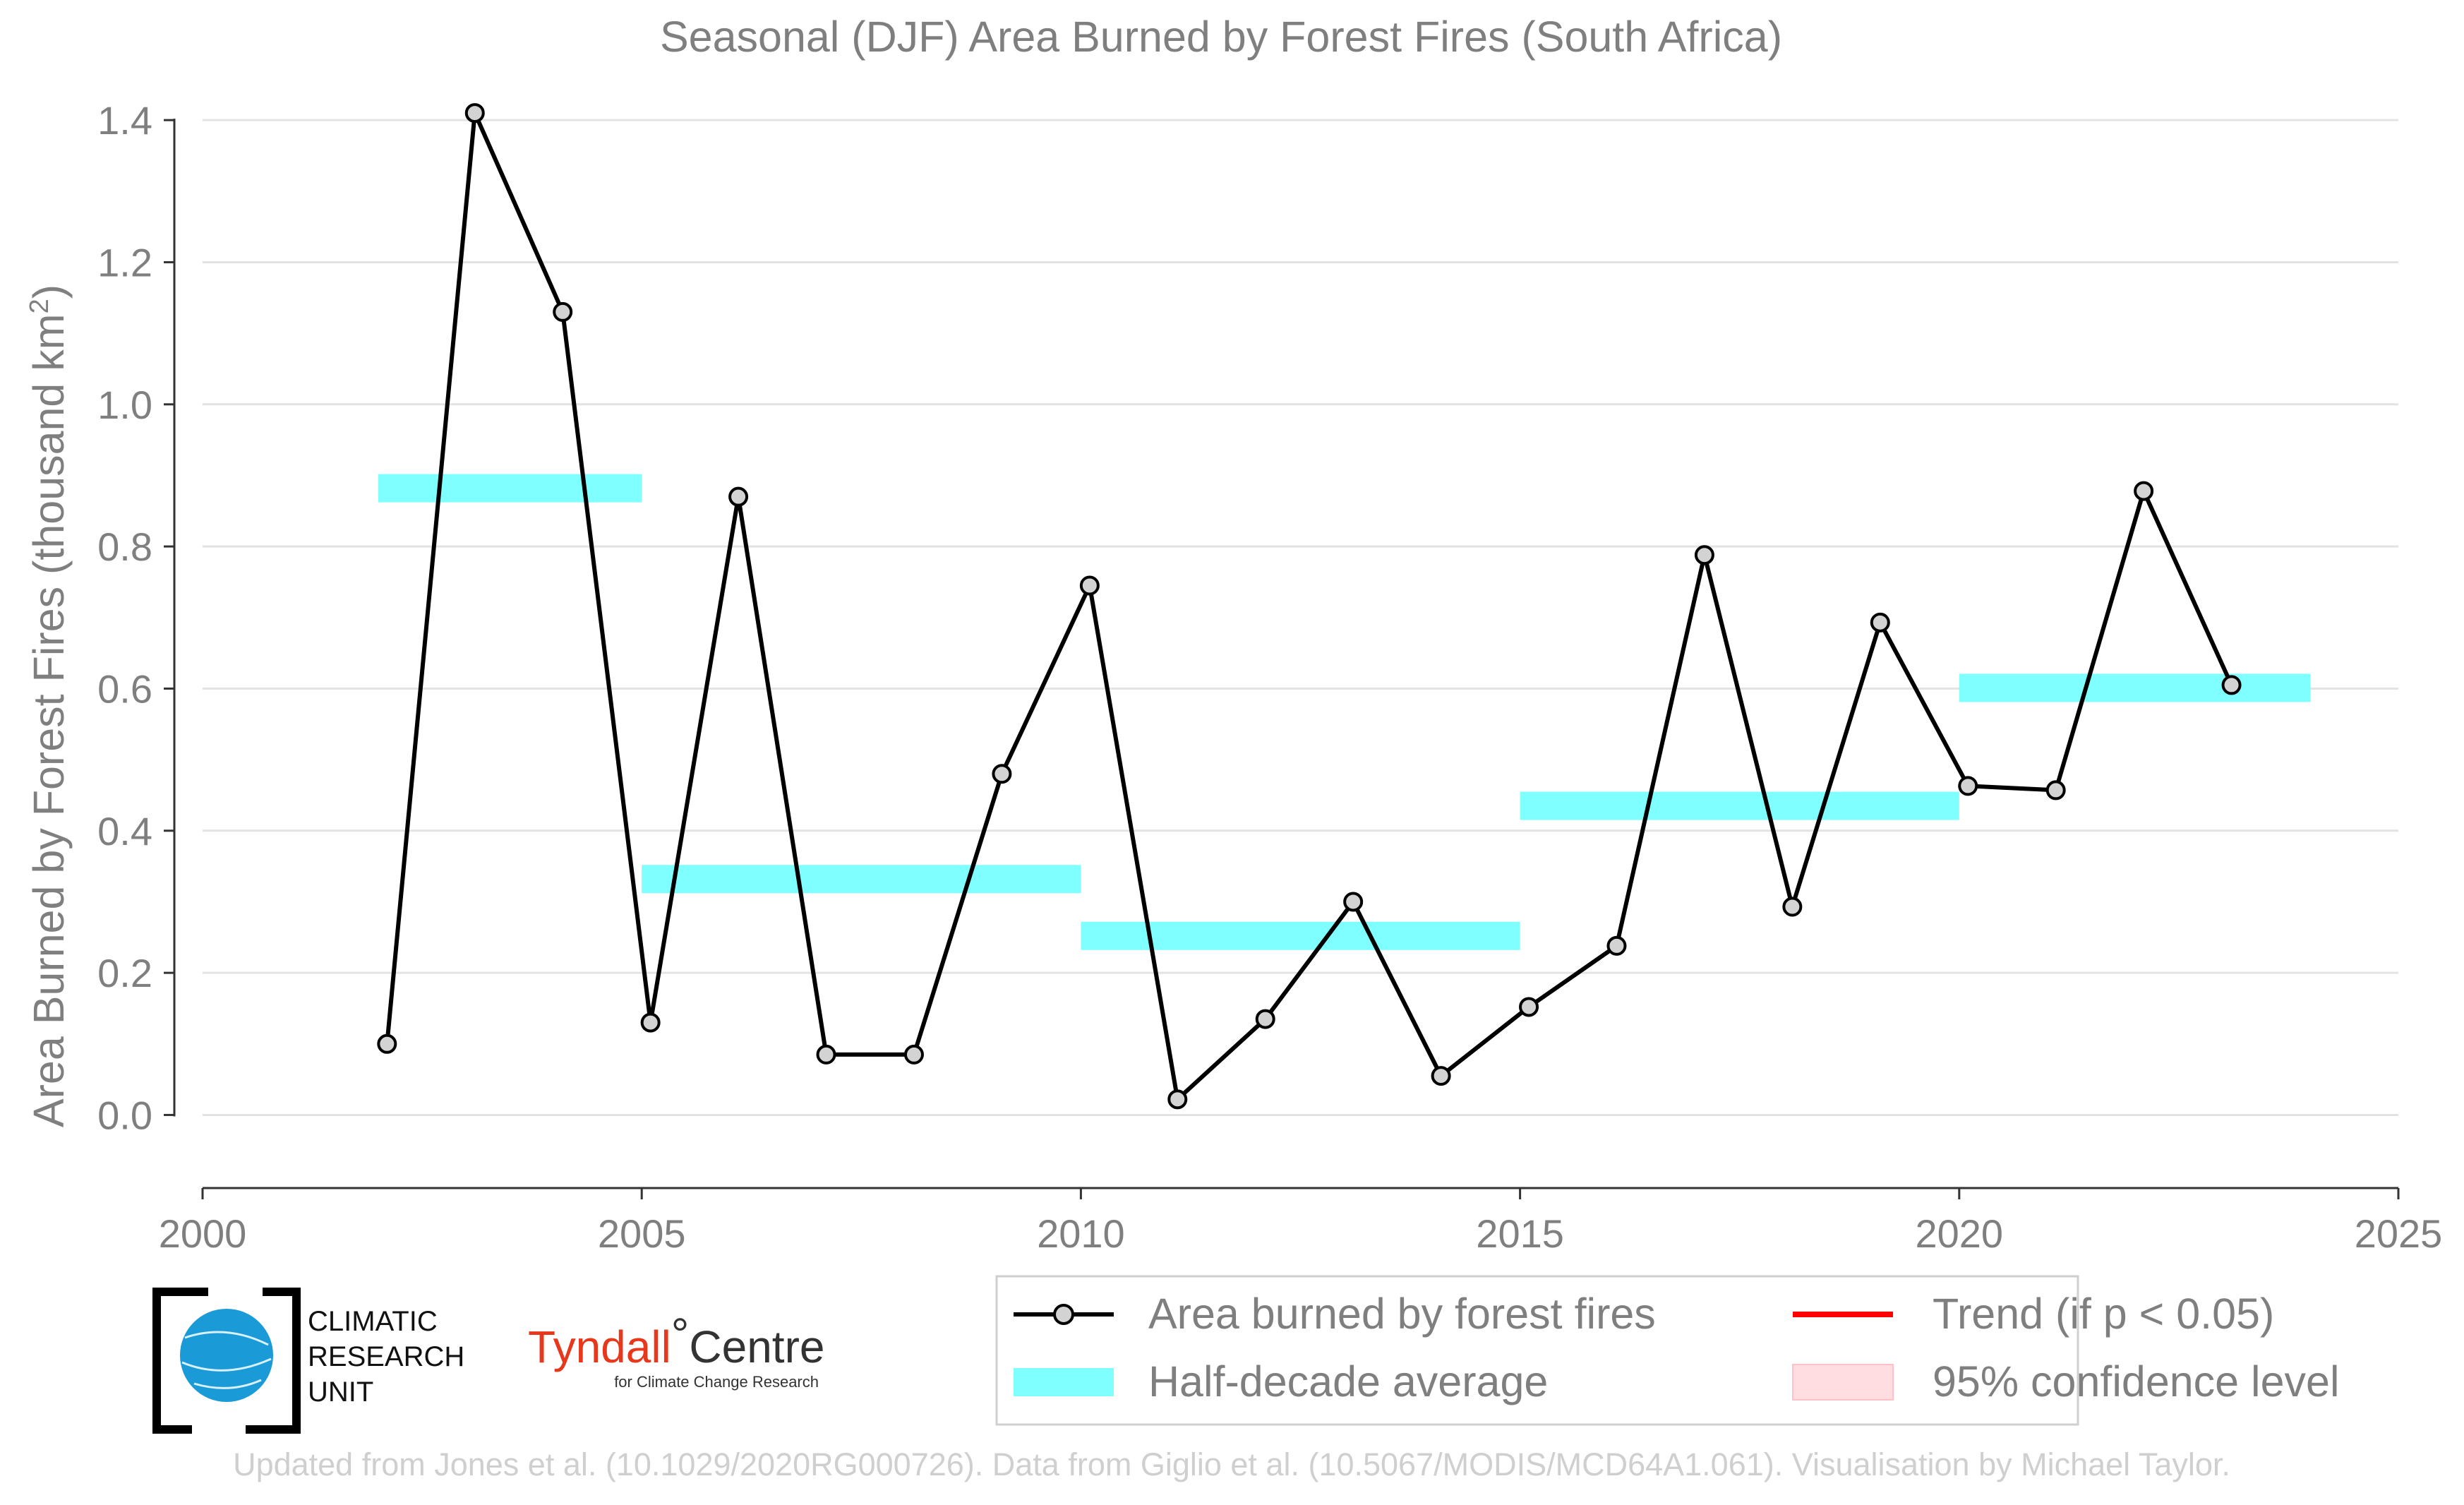 The height and width of the screenshot is (1505, 2464). Describe the element at coordinates (1402, 1314) in the screenshot. I see `legend-label-area-burned: Area burned by forest fires` at that location.